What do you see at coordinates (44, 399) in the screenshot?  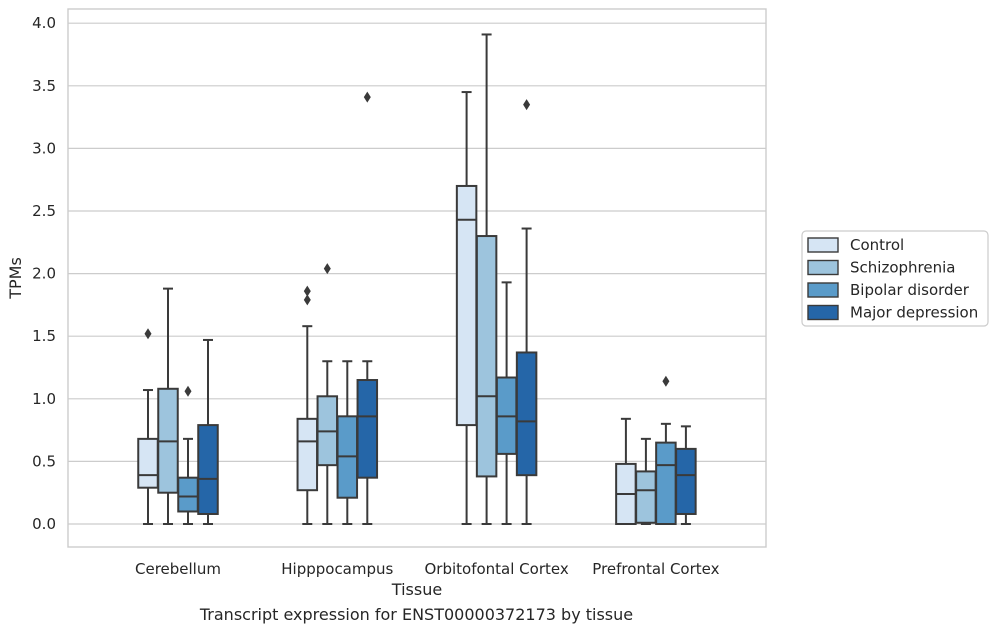 I see `y-tick-label: 1.0` at bounding box center [44, 399].